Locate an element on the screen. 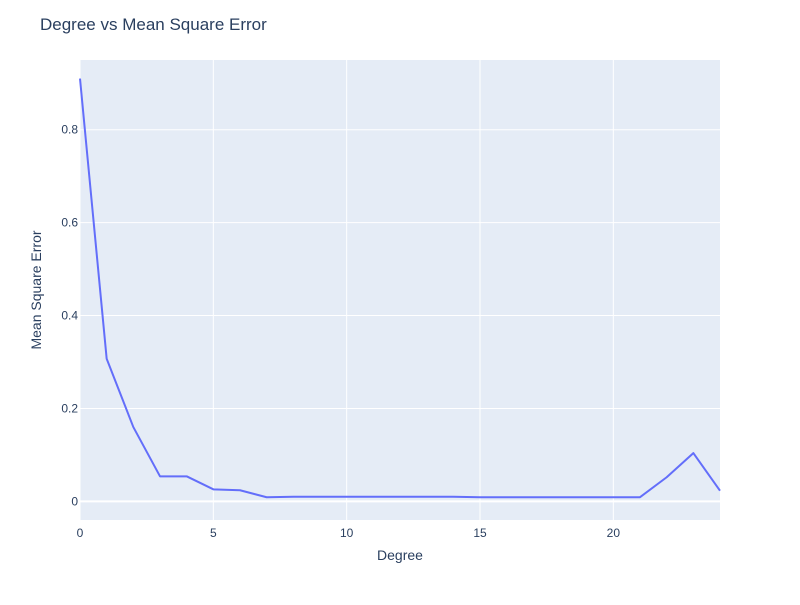 The height and width of the screenshot is (605, 800). y-tick-label: 0.4 is located at coordinates (69, 316).